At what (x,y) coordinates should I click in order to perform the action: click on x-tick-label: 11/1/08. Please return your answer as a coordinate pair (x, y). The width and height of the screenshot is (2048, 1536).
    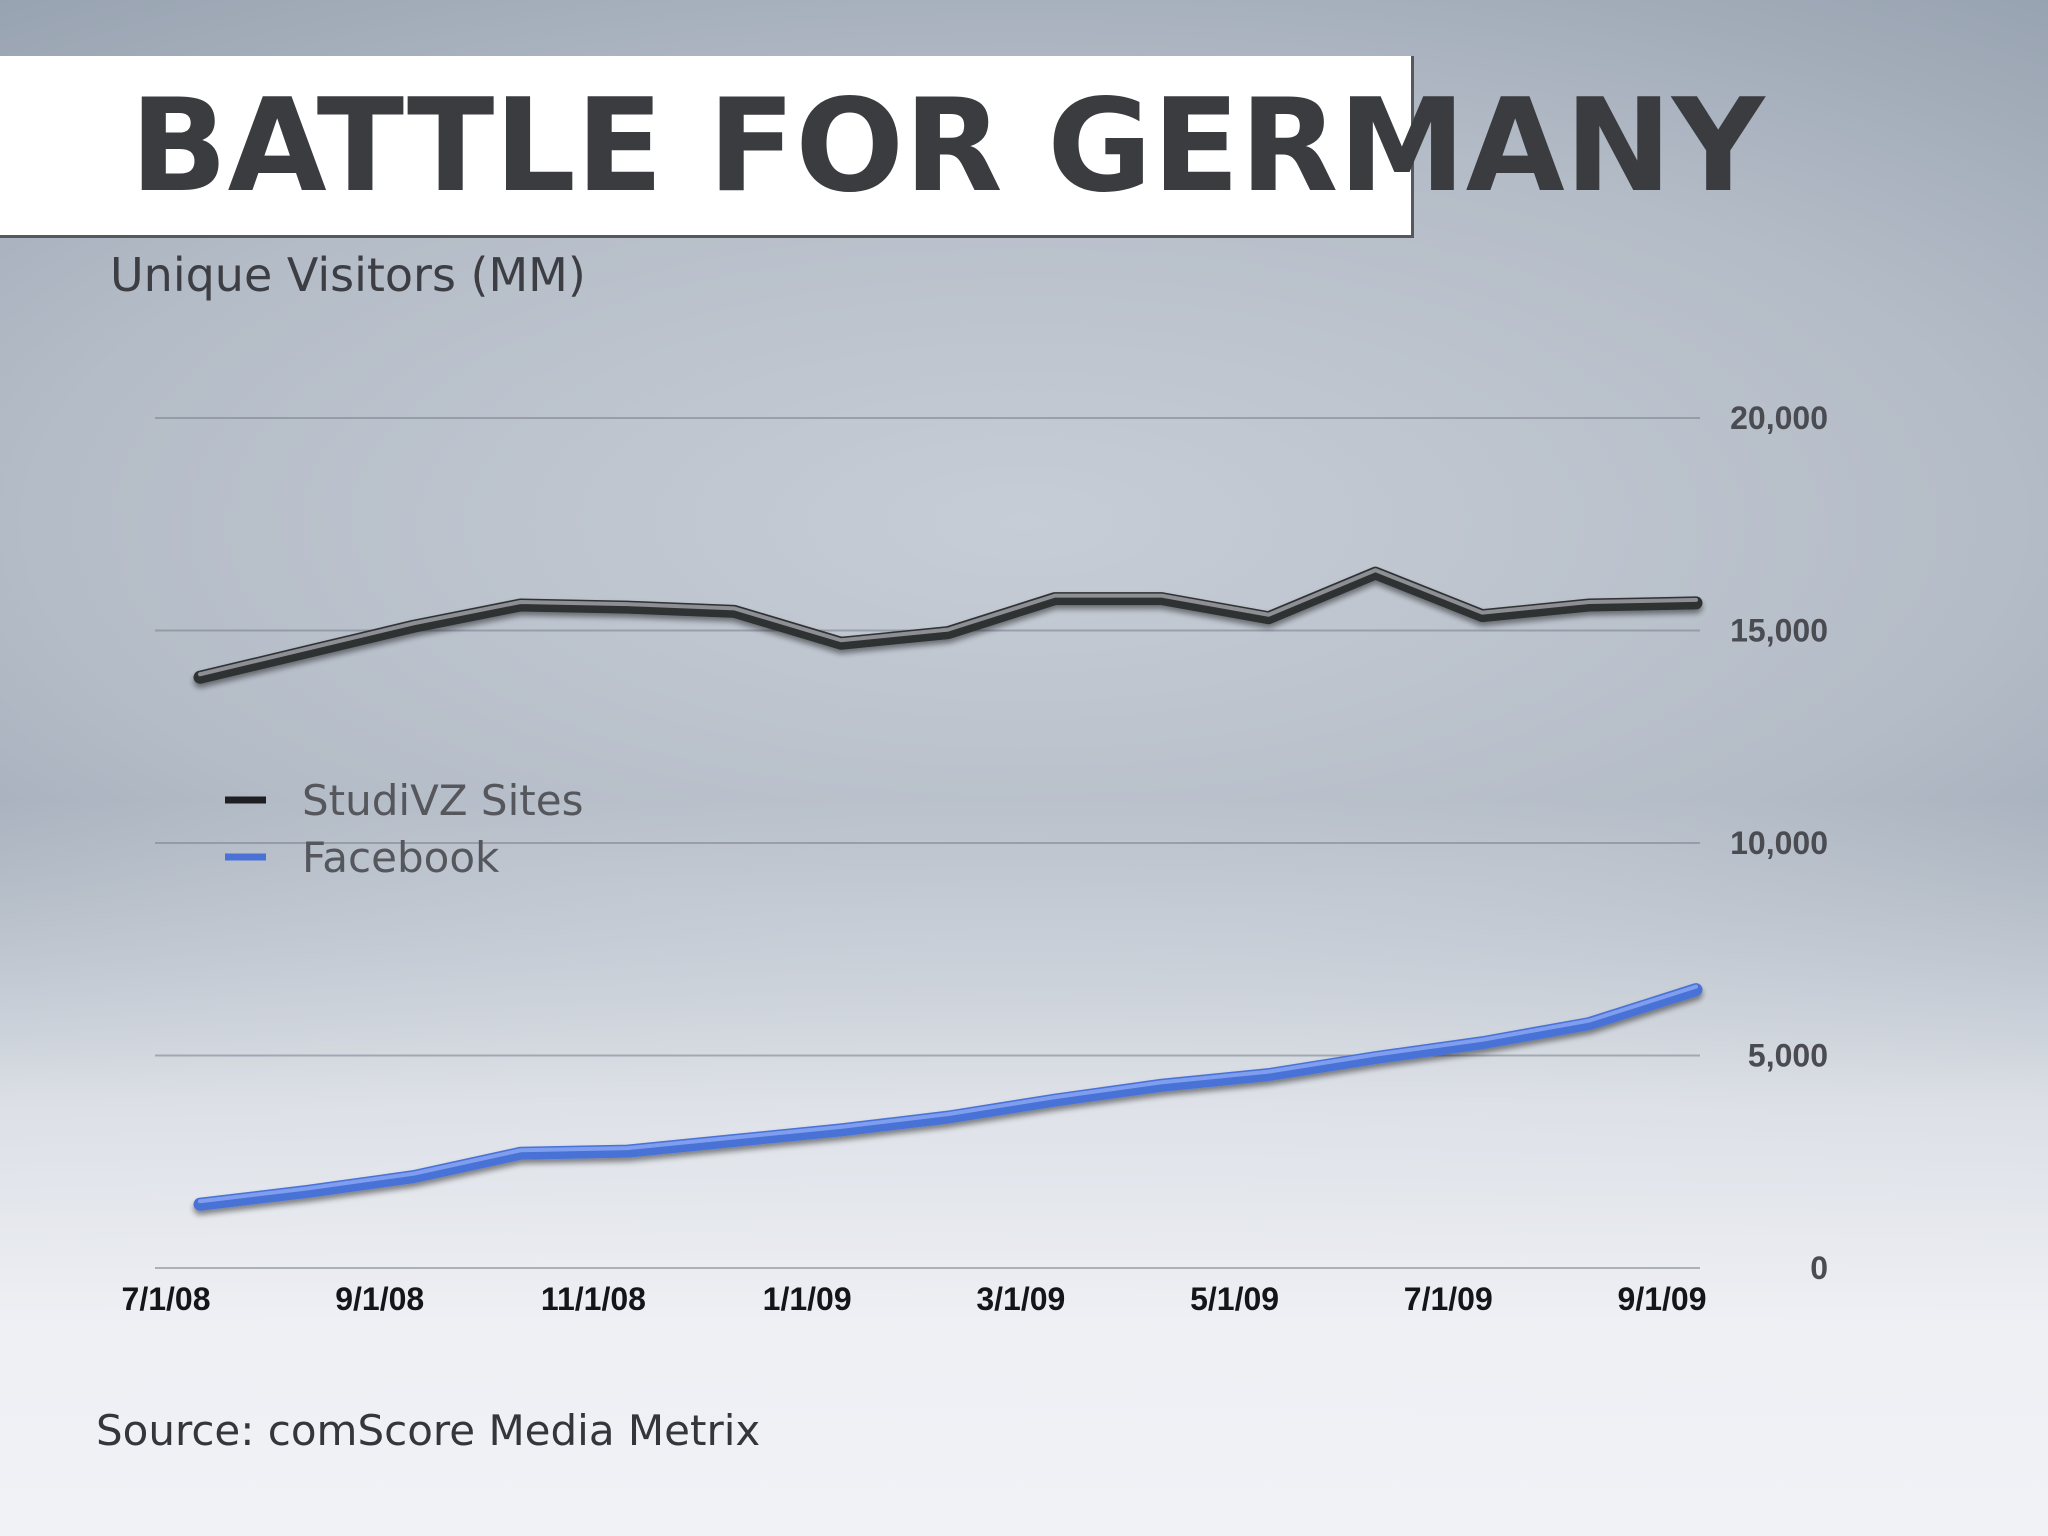
    Looking at the image, I should click on (593, 1299).